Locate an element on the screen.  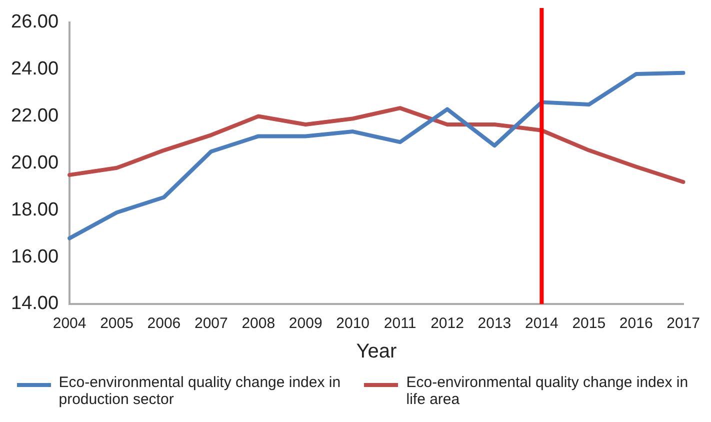
x-tick-label: 2013 is located at coordinates (495, 323).